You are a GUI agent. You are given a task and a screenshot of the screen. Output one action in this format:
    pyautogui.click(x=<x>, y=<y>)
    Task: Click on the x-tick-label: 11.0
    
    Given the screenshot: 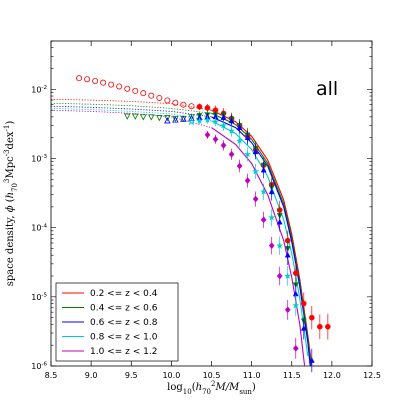 What is the action you would take?
    pyautogui.click(x=252, y=375)
    